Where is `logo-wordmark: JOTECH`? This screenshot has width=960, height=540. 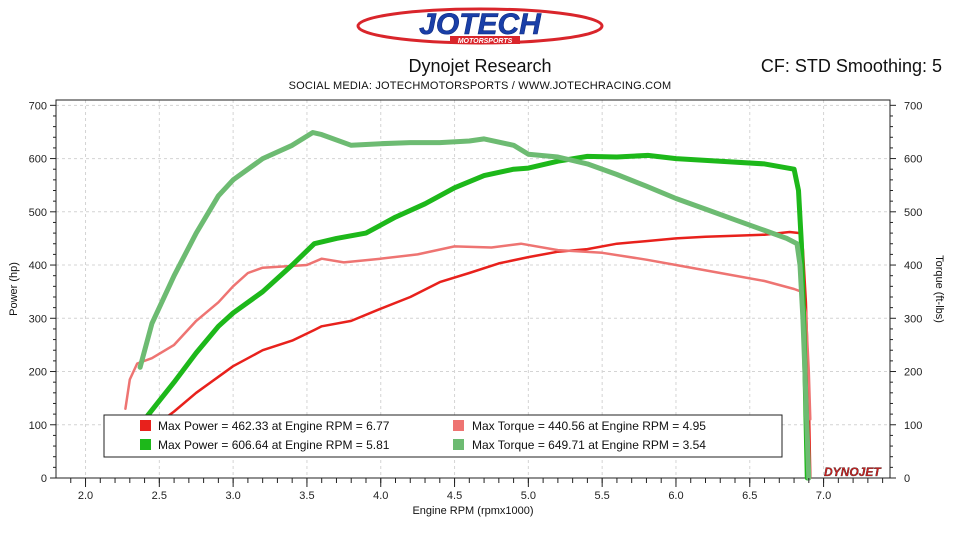
logo-wordmark: JOTECH is located at coordinates (480, 24).